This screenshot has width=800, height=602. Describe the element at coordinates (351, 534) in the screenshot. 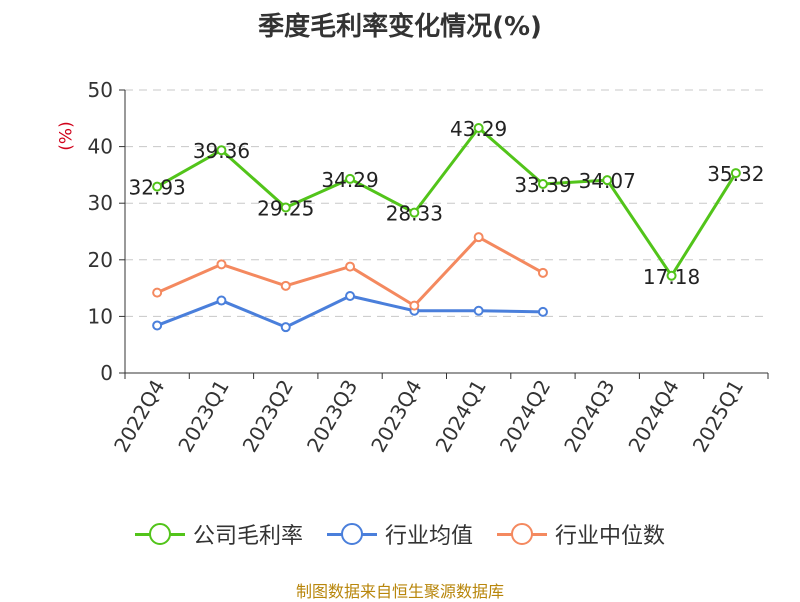

I see `legend-marker-industry-mean` at that location.